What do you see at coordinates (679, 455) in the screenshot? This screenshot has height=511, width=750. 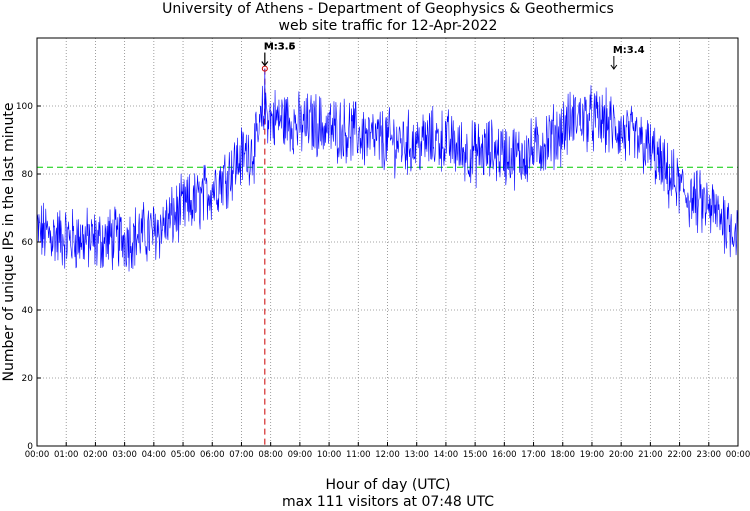 I see `x-tick-label: 22:00` at bounding box center [679, 455].